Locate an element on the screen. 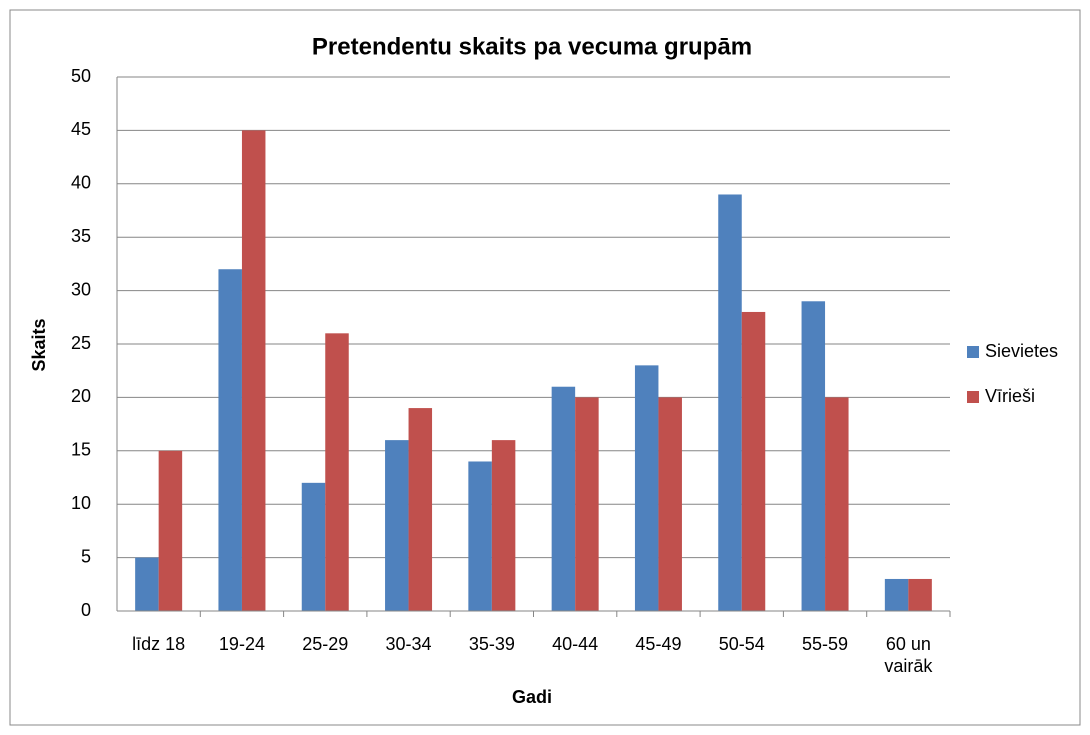 The height and width of the screenshot is (735, 1090). legend-label: Vīrieši is located at coordinates (1010, 396).